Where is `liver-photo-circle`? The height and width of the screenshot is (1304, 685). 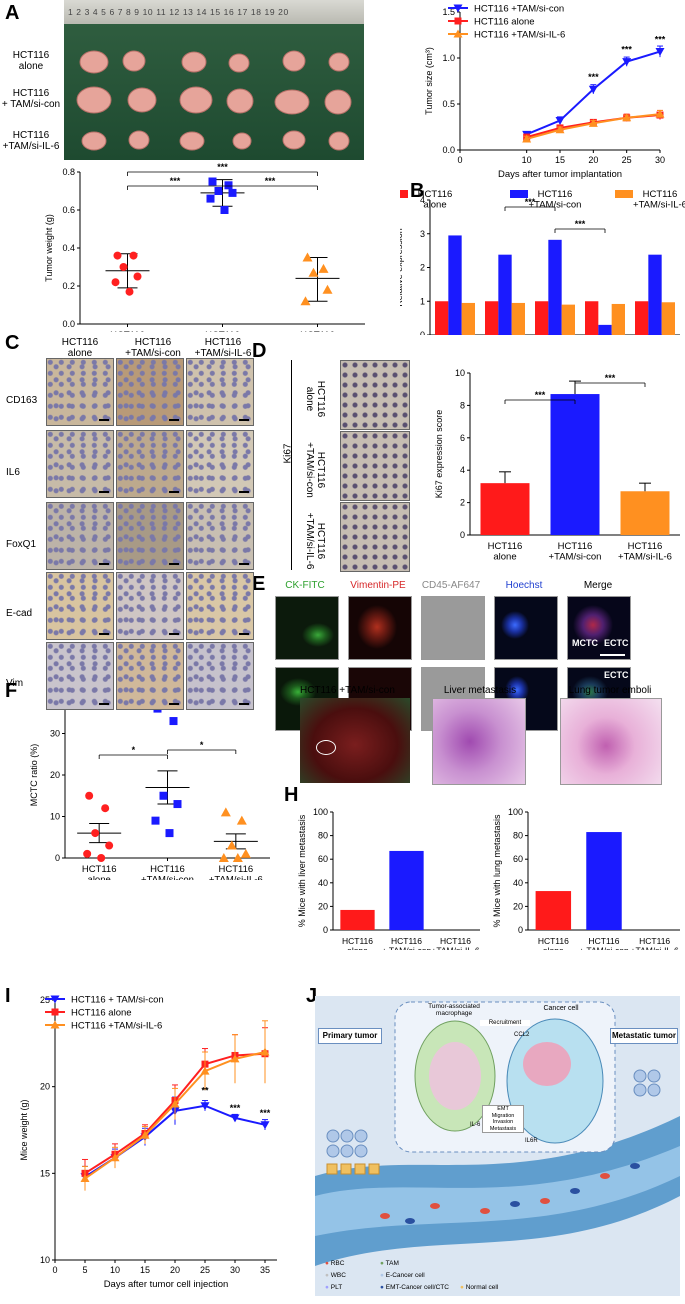
liver-photo-circle is located at coordinates (326, 747).